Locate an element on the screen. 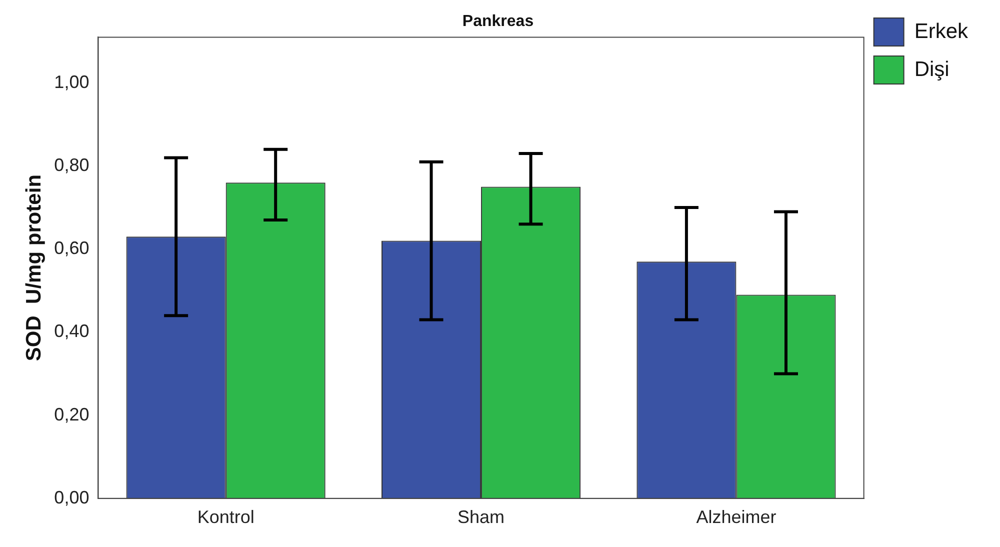 The image size is (1000, 547). x-tick-label: Kontrol is located at coordinates (225, 517).